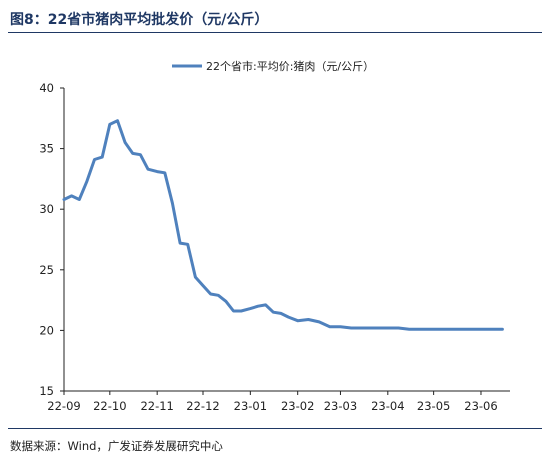 This screenshot has width=550, height=464. Describe the element at coordinates (340, 406) in the screenshot. I see `x-tick-label-6: 23-03` at that location.